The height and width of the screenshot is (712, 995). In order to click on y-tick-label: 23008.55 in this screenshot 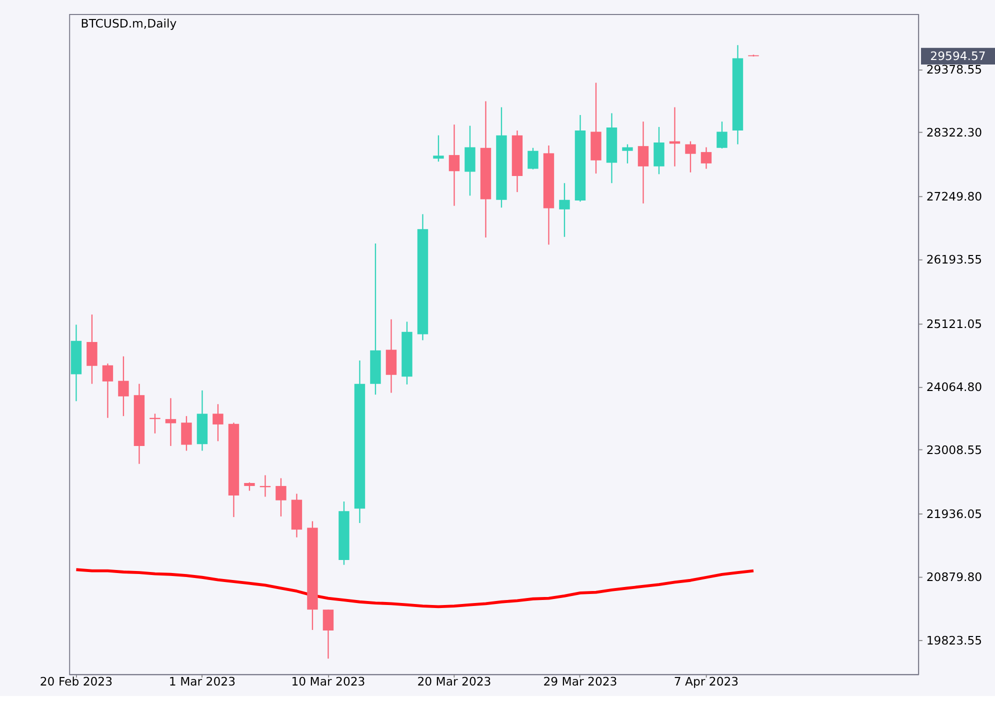, I will do `click(954, 450)`.